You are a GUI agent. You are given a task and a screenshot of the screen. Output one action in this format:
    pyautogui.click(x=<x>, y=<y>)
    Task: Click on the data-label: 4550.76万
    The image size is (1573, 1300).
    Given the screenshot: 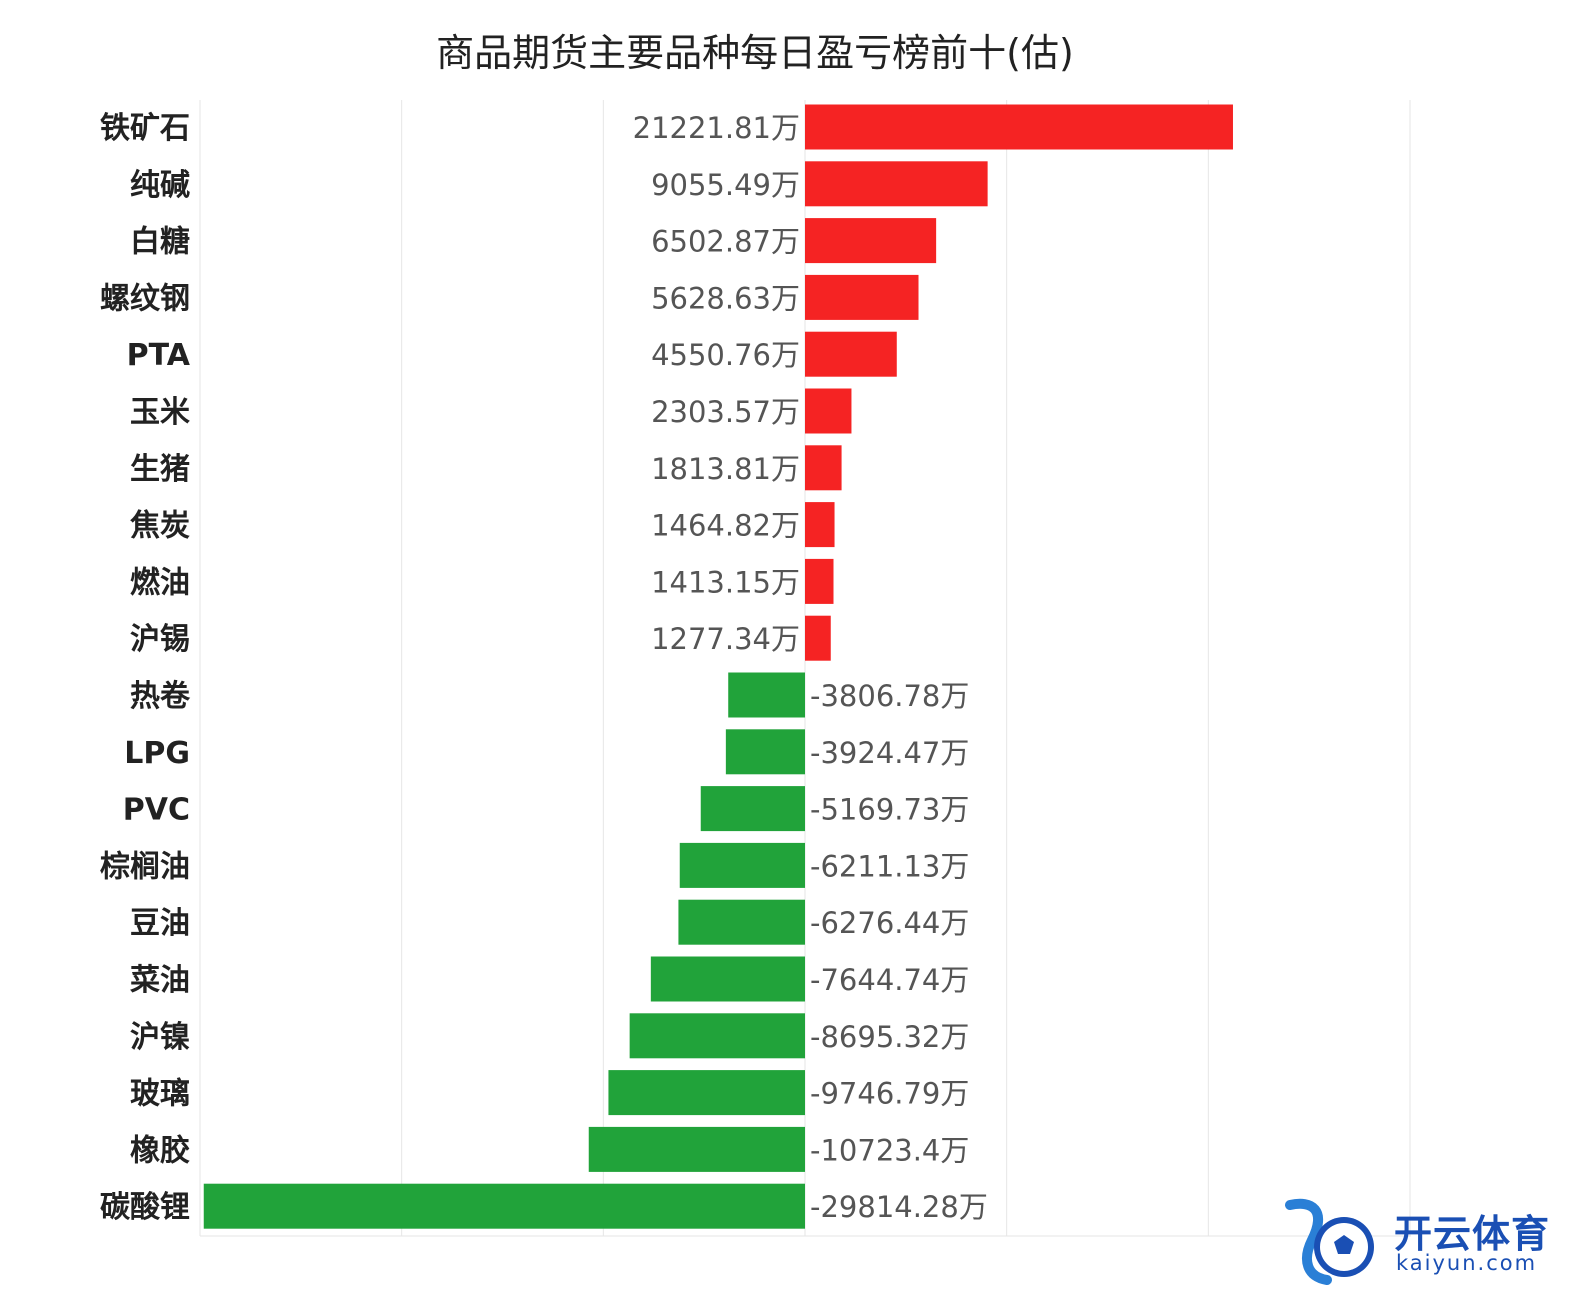 What is the action you would take?
    pyautogui.click(x=725, y=355)
    